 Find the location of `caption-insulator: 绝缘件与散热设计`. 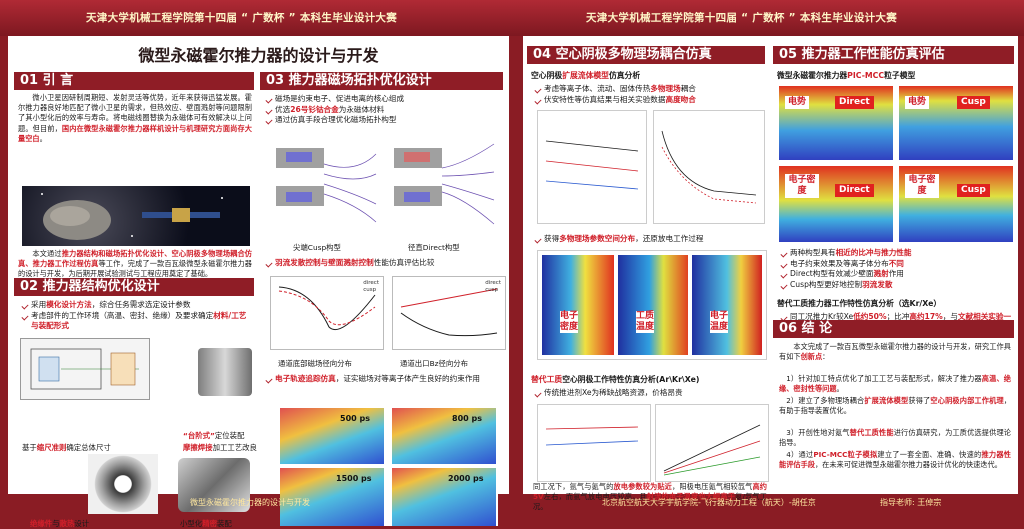

caption-insulator: 绝缘件与散热设计 is located at coordinates (60, 523).